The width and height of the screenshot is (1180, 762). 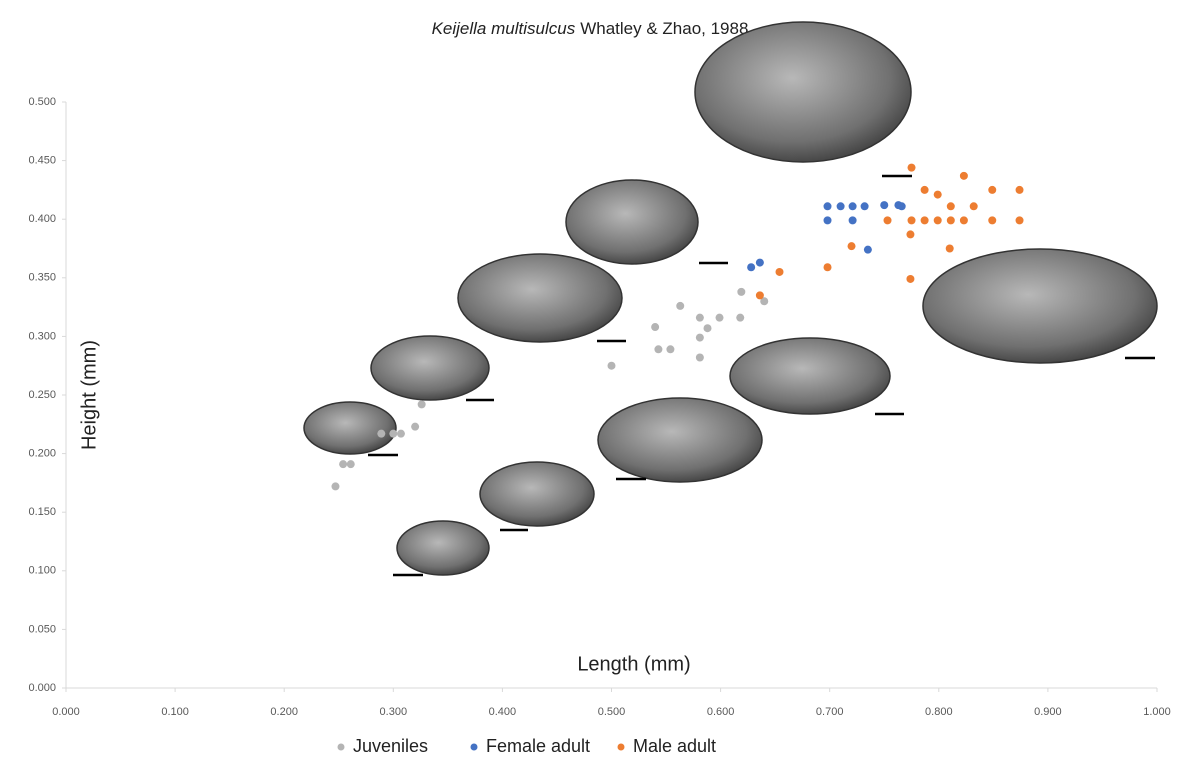 I want to click on x-tick-label: 0.200, so click(x=284, y=712).